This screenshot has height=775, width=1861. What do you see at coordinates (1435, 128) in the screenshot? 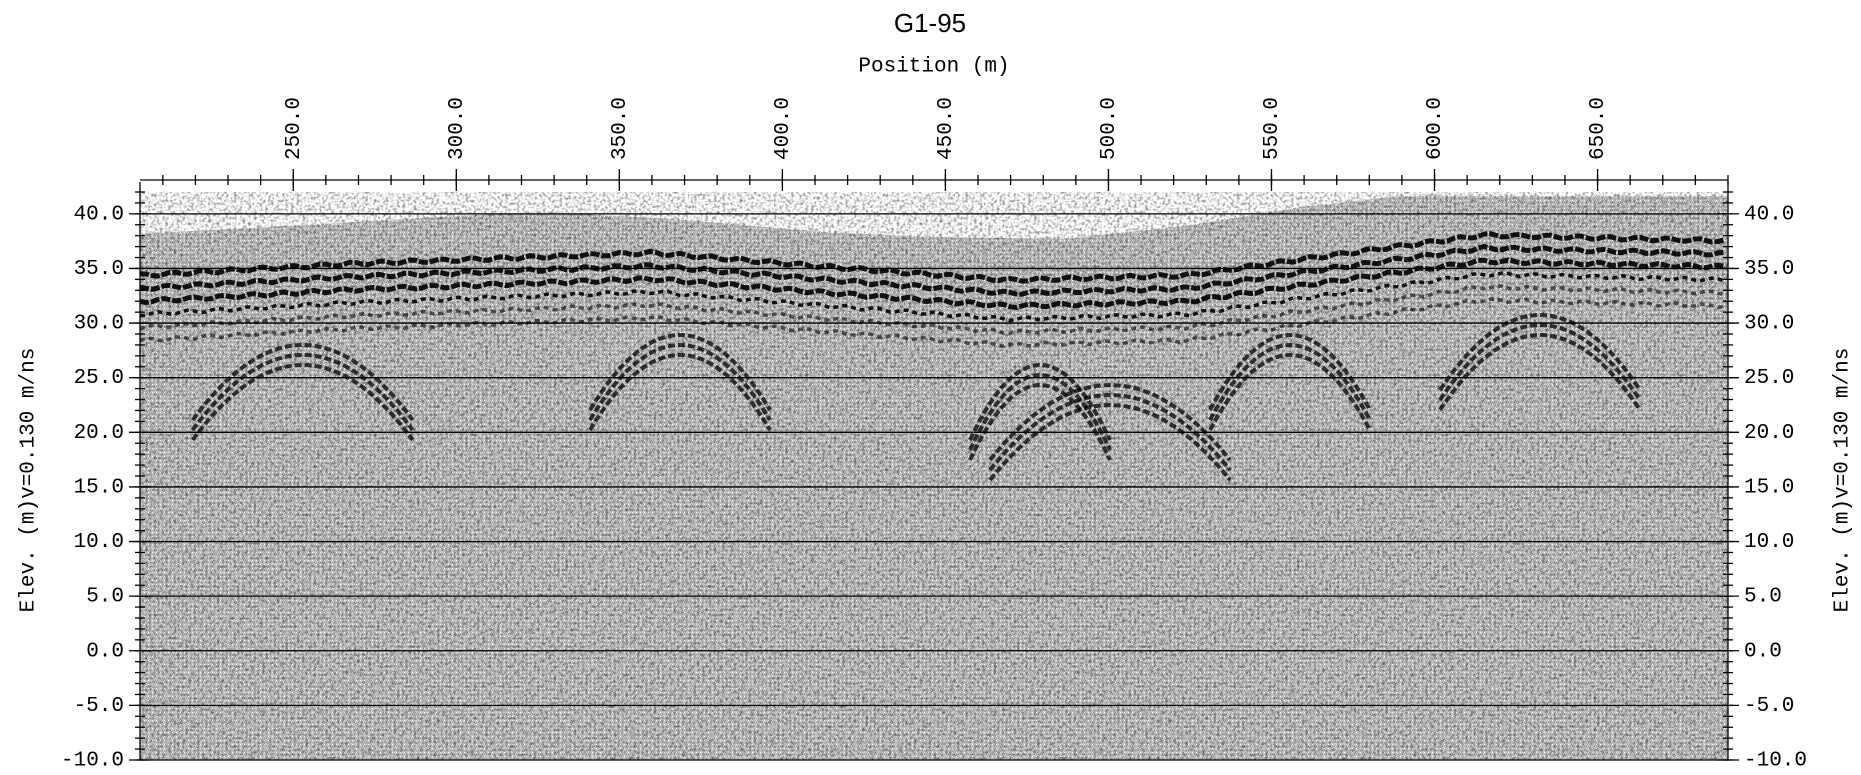
I see `x-tick-label: 600.0` at bounding box center [1435, 128].